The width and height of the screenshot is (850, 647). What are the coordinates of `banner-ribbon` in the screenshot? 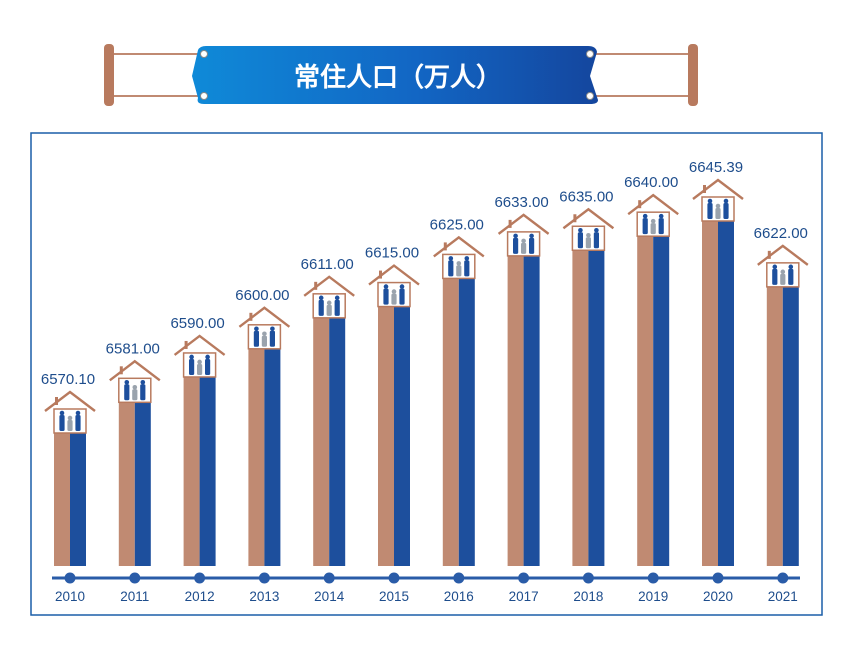 It's located at (395, 75).